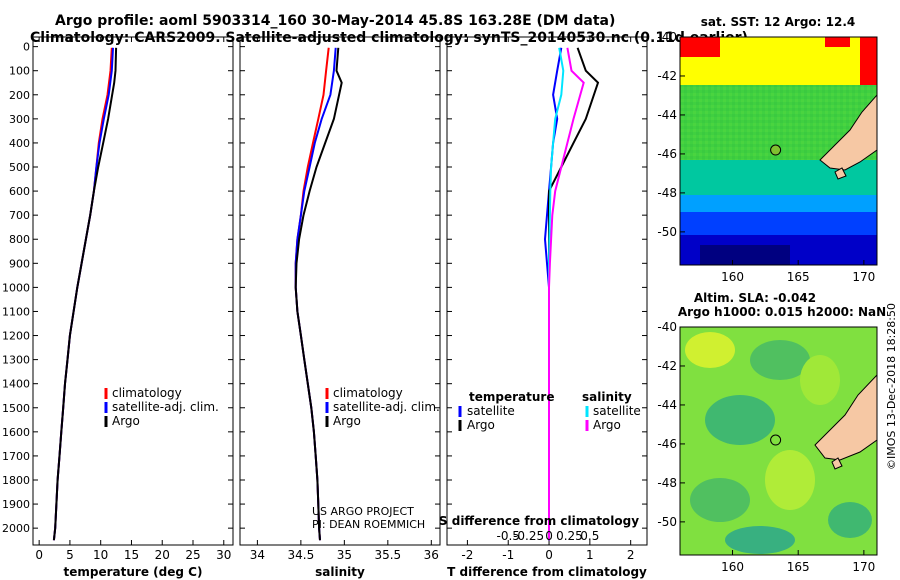  I want to click on sla-map-field, so click(778, 441).